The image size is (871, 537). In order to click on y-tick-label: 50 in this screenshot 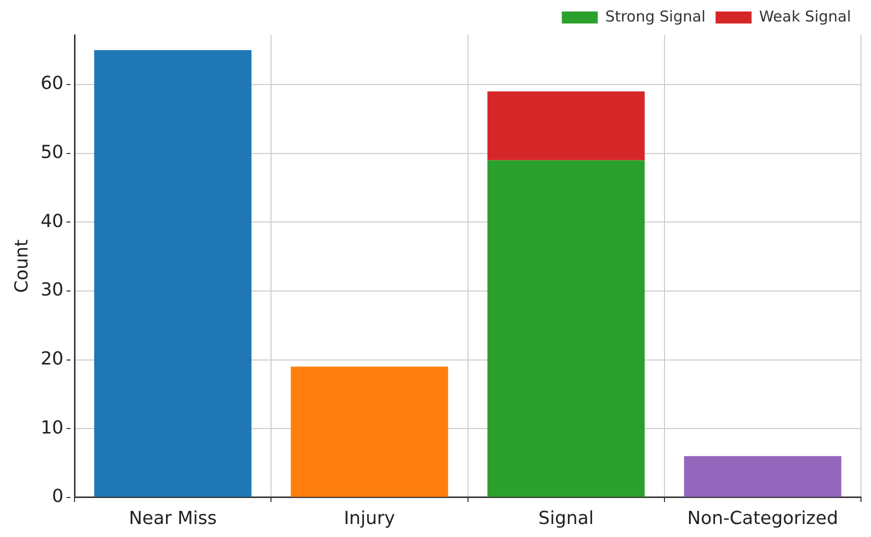, I will do `click(52, 153)`.